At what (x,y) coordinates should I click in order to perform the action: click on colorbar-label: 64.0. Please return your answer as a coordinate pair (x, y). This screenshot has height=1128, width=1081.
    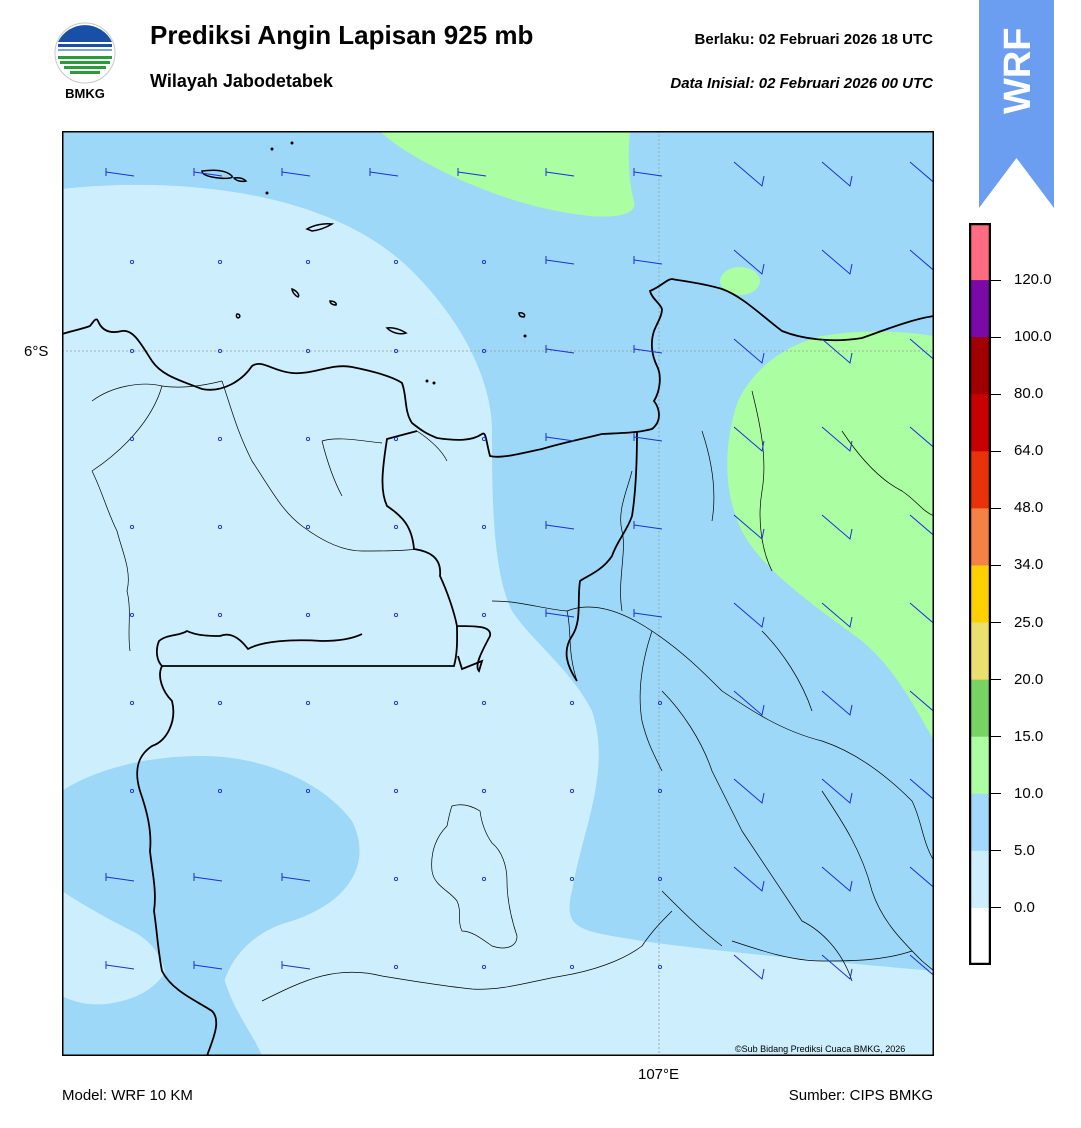
    Looking at the image, I should click on (1029, 451).